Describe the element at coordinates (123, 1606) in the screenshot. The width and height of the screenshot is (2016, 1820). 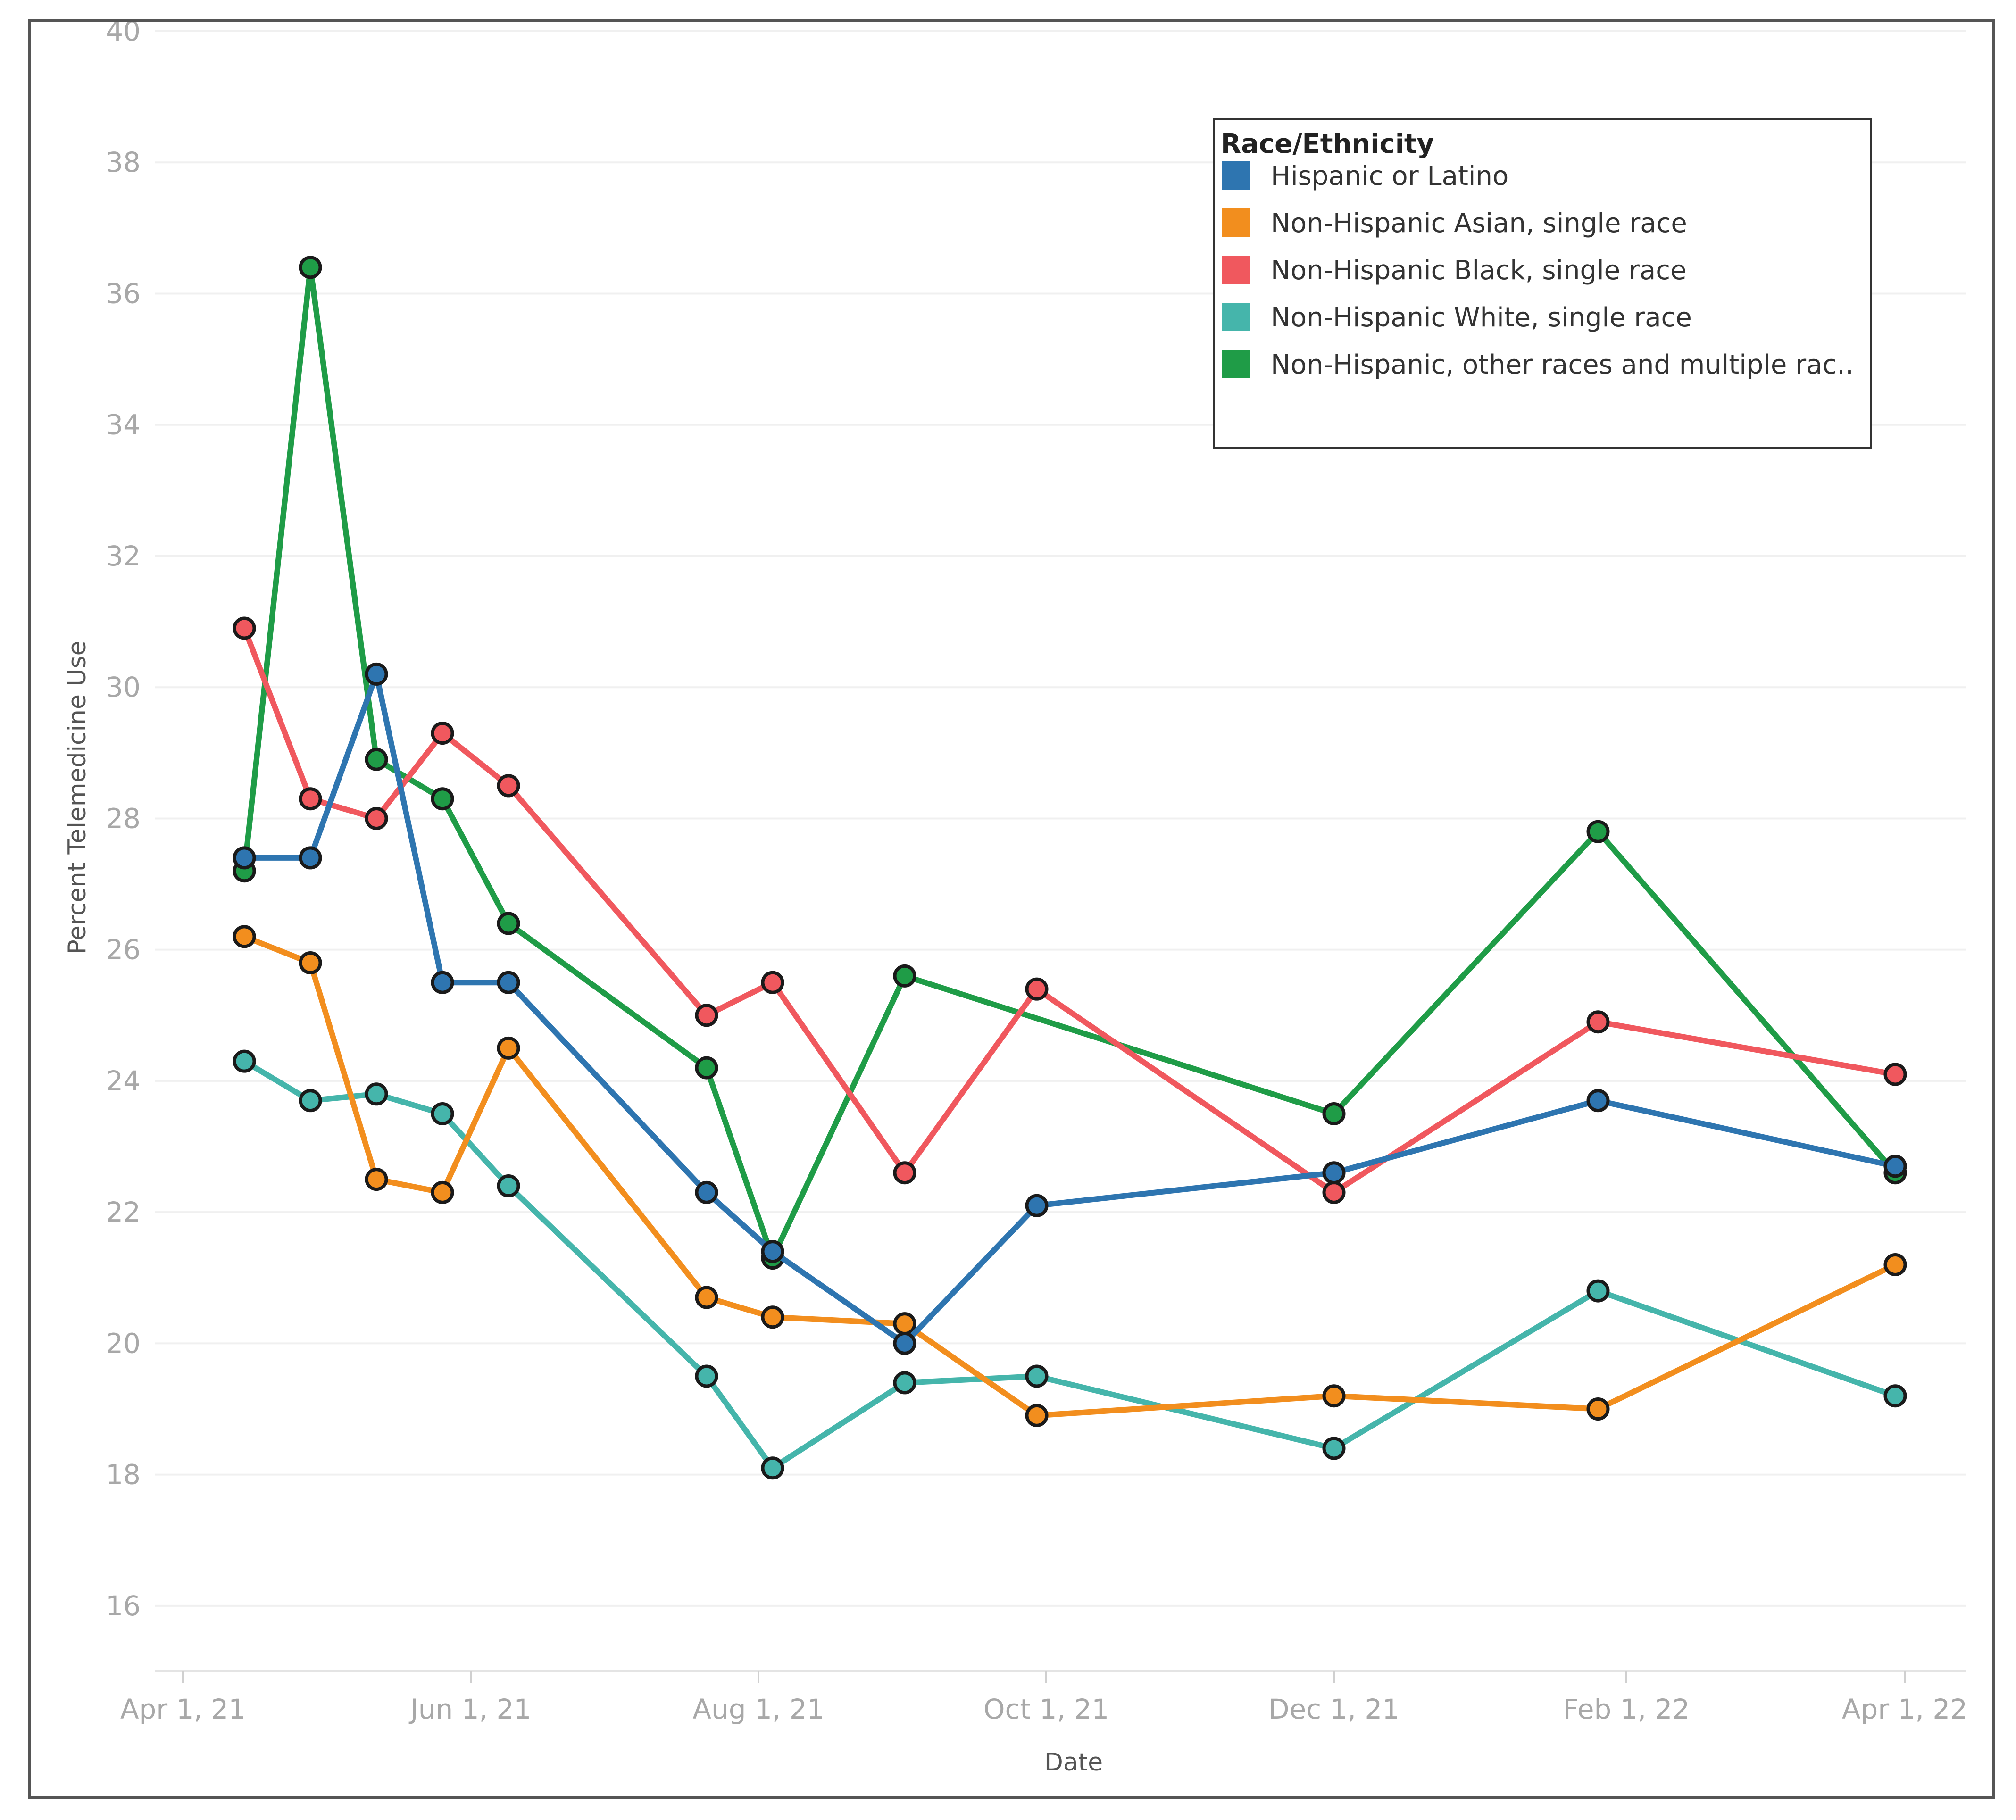
I see `y-tick-label: 16` at that location.